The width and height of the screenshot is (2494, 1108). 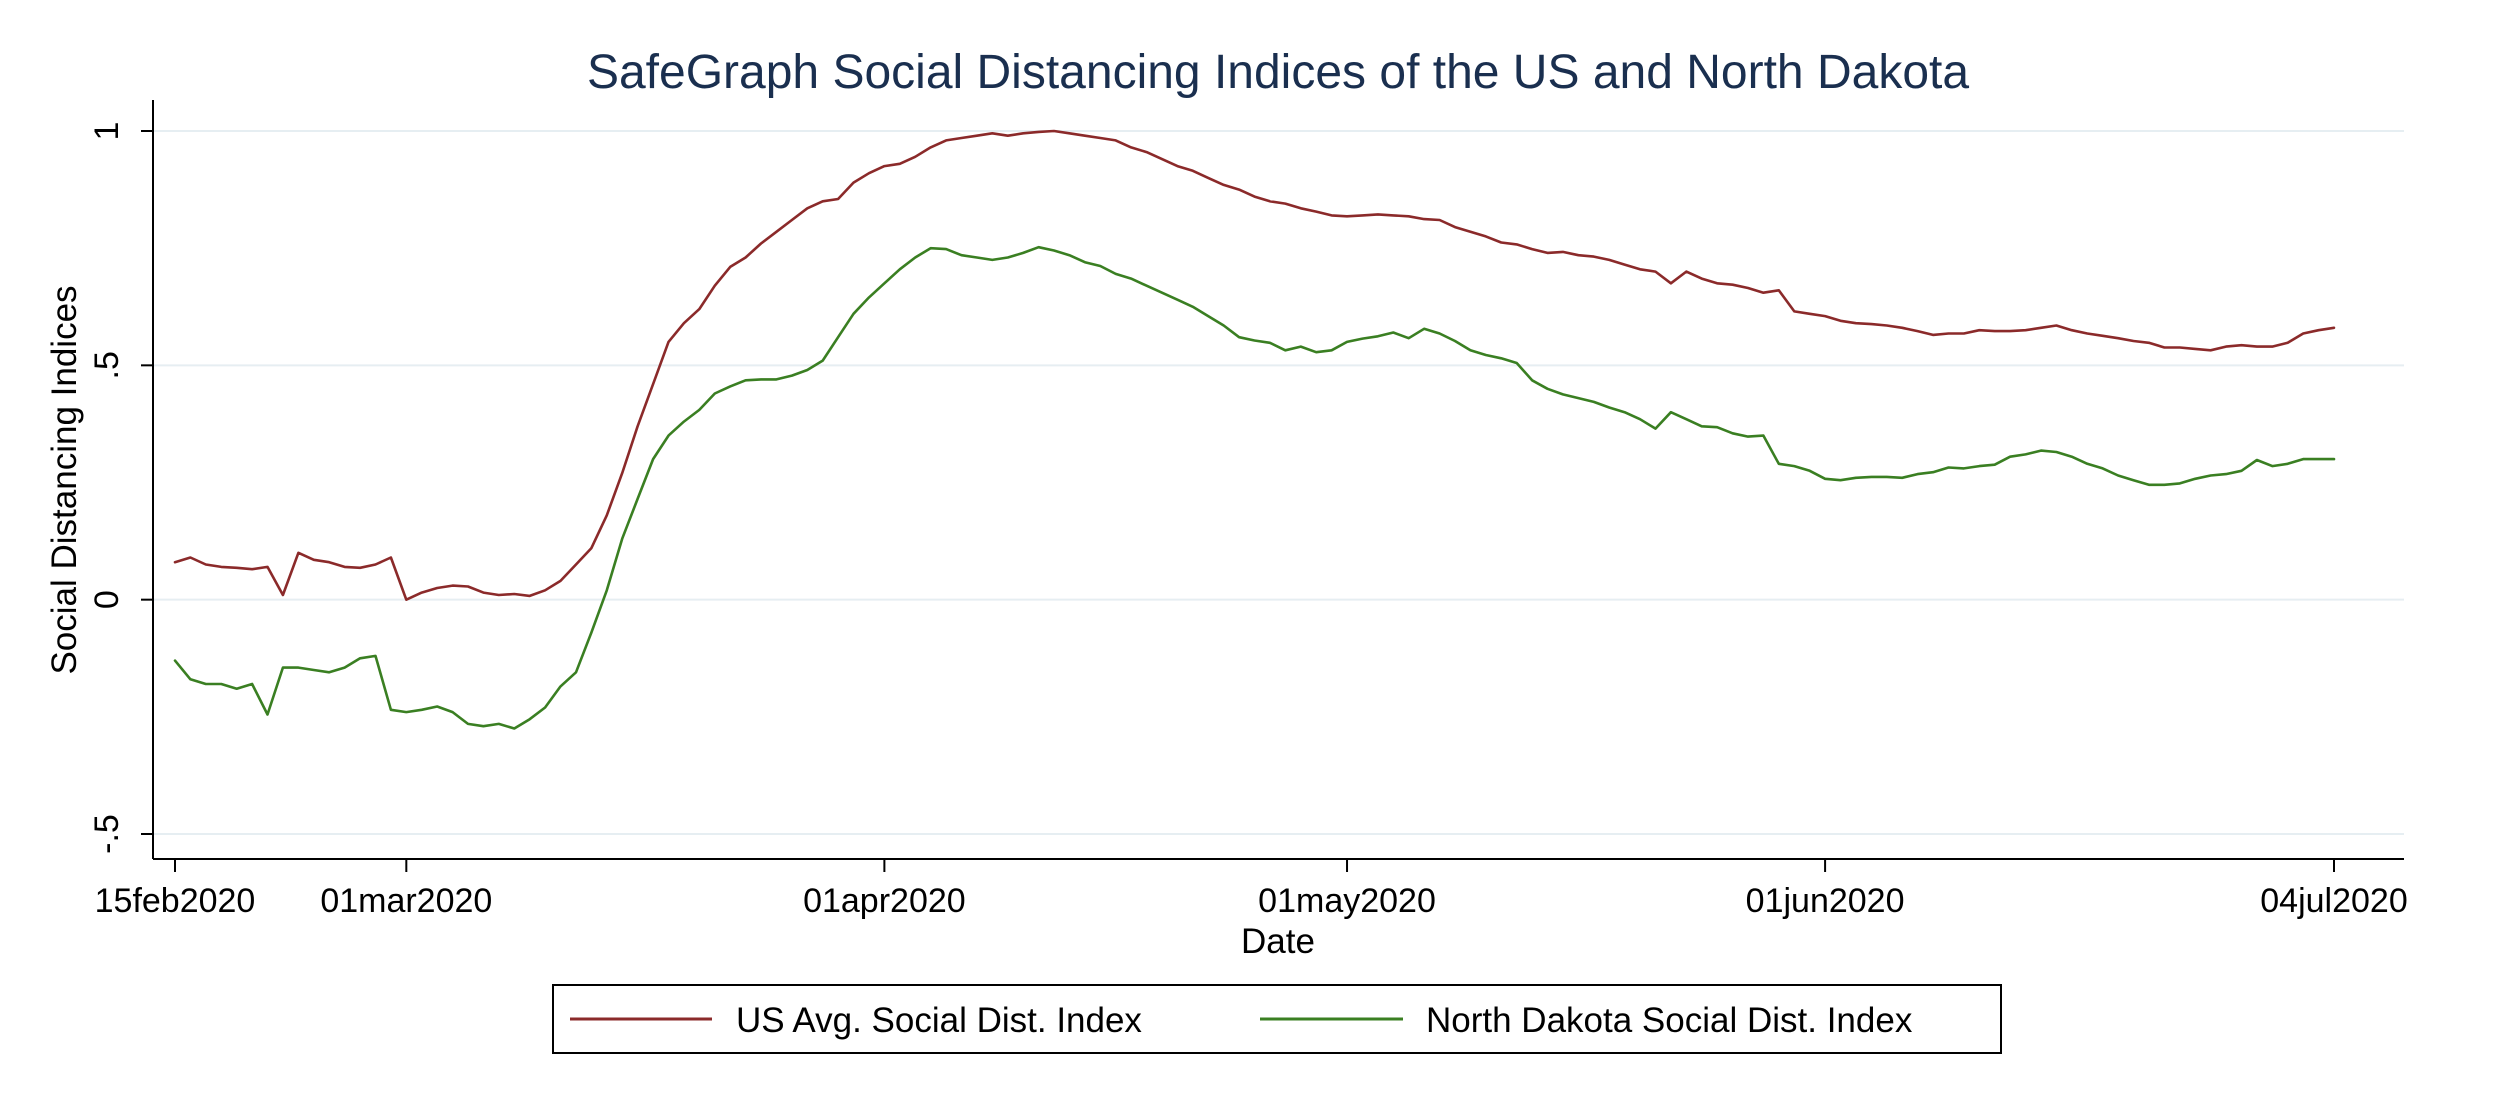 I want to click on x-tick-label: 01may2020, so click(x=1347, y=901).